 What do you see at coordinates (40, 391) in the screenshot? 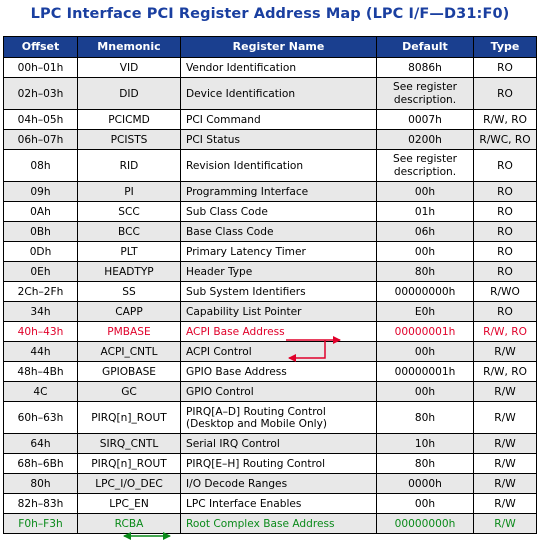
I see `cell-offset: 4C` at bounding box center [40, 391].